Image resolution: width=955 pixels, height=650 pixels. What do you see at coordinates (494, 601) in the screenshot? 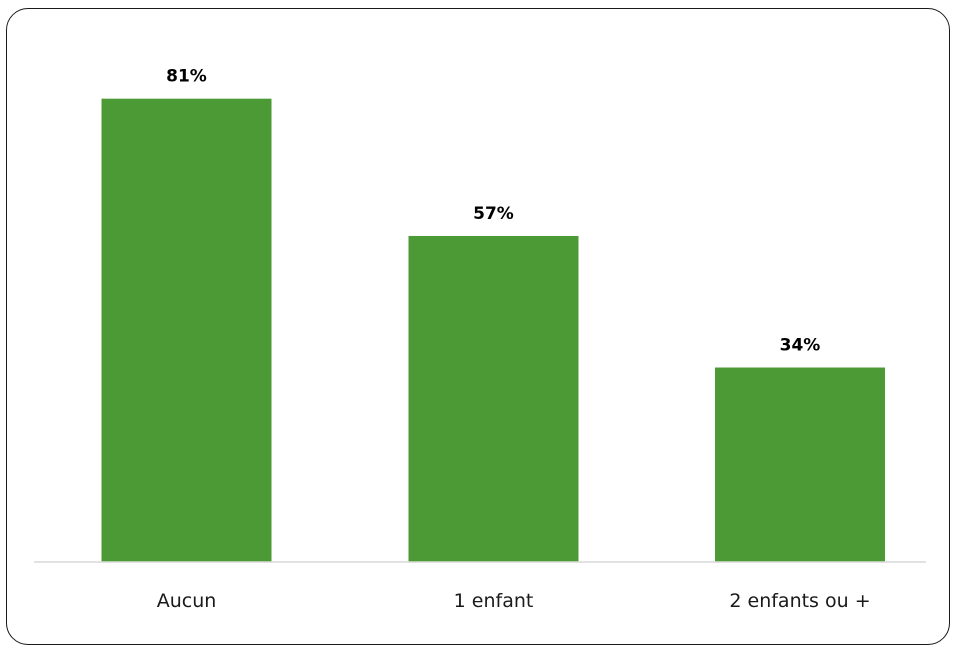
I see `category-label-1: 1 enfant` at bounding box center [494, 601].